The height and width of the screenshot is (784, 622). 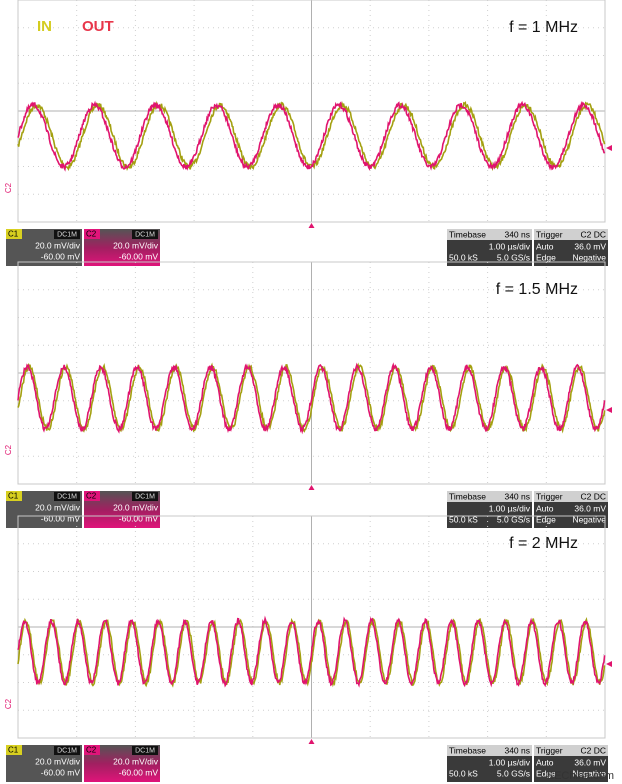 What do you see at coordinates (543, 543) in the screenshot?
I see `frequency-label: f = 2 MHz` at bounding box center [543, 543].